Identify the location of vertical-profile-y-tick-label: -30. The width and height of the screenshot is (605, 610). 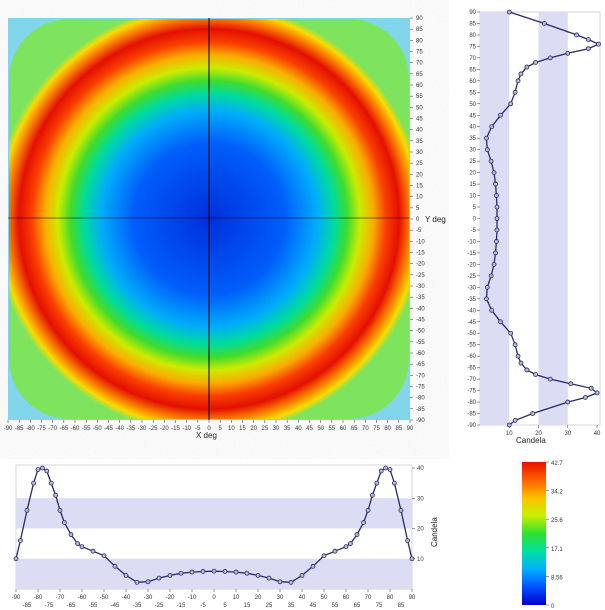
(471, 288).